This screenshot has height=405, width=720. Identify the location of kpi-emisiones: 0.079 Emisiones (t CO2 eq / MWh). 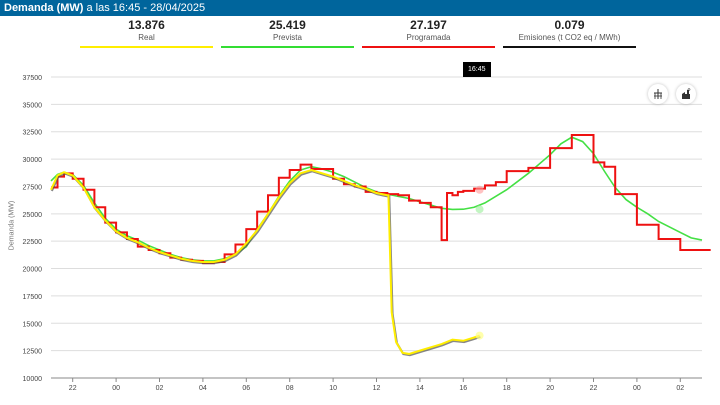
(569, 33).